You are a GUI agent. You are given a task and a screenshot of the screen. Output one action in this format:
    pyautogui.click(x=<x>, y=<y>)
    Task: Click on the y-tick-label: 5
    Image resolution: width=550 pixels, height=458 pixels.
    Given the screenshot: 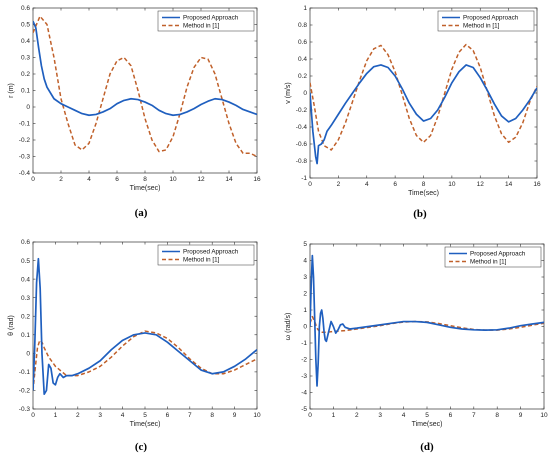 What is the action you would take?
    pyautogui.click(x=305, y=244)
    